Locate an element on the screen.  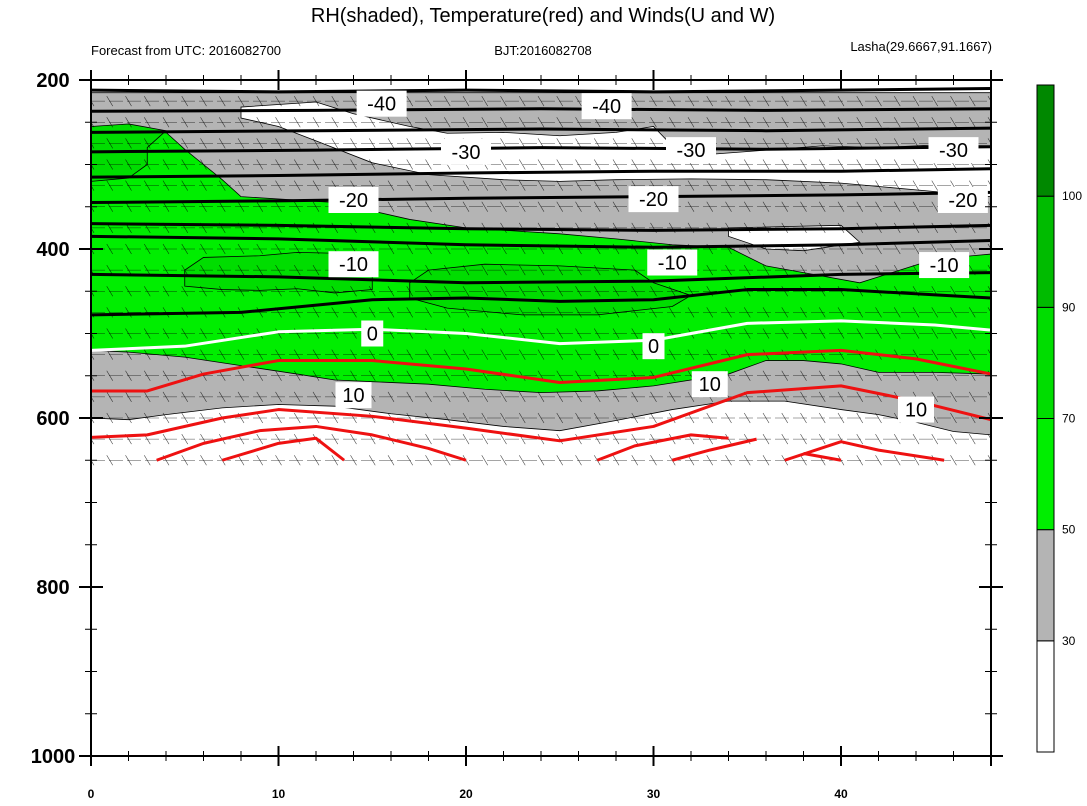
contour-label-8: -10 is located at coordinates (353, 265).